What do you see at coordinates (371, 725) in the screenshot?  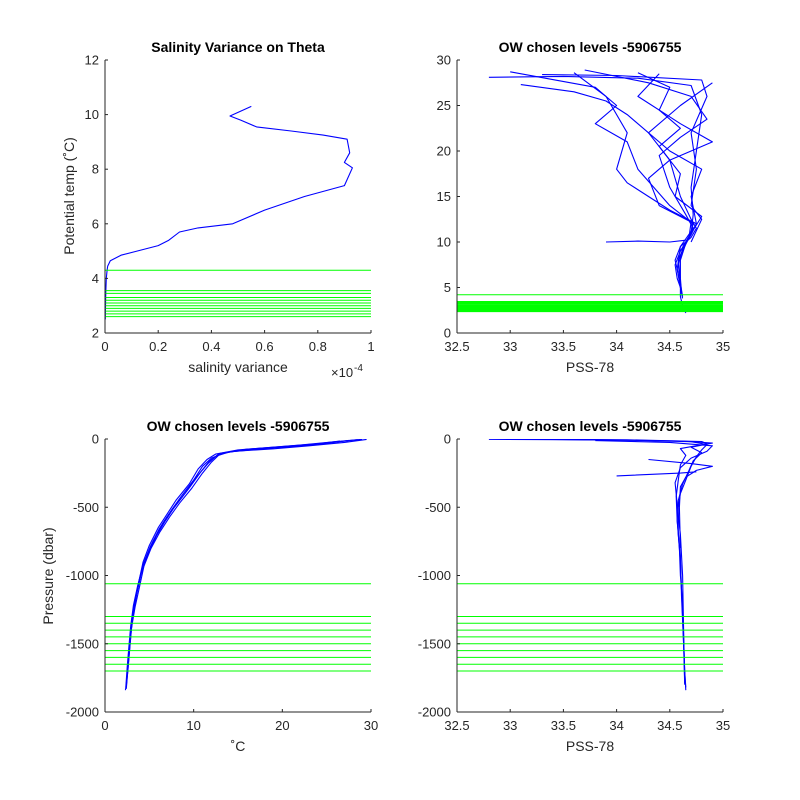 I see `x-tick-label: 30` at bounding box center [371, 725].